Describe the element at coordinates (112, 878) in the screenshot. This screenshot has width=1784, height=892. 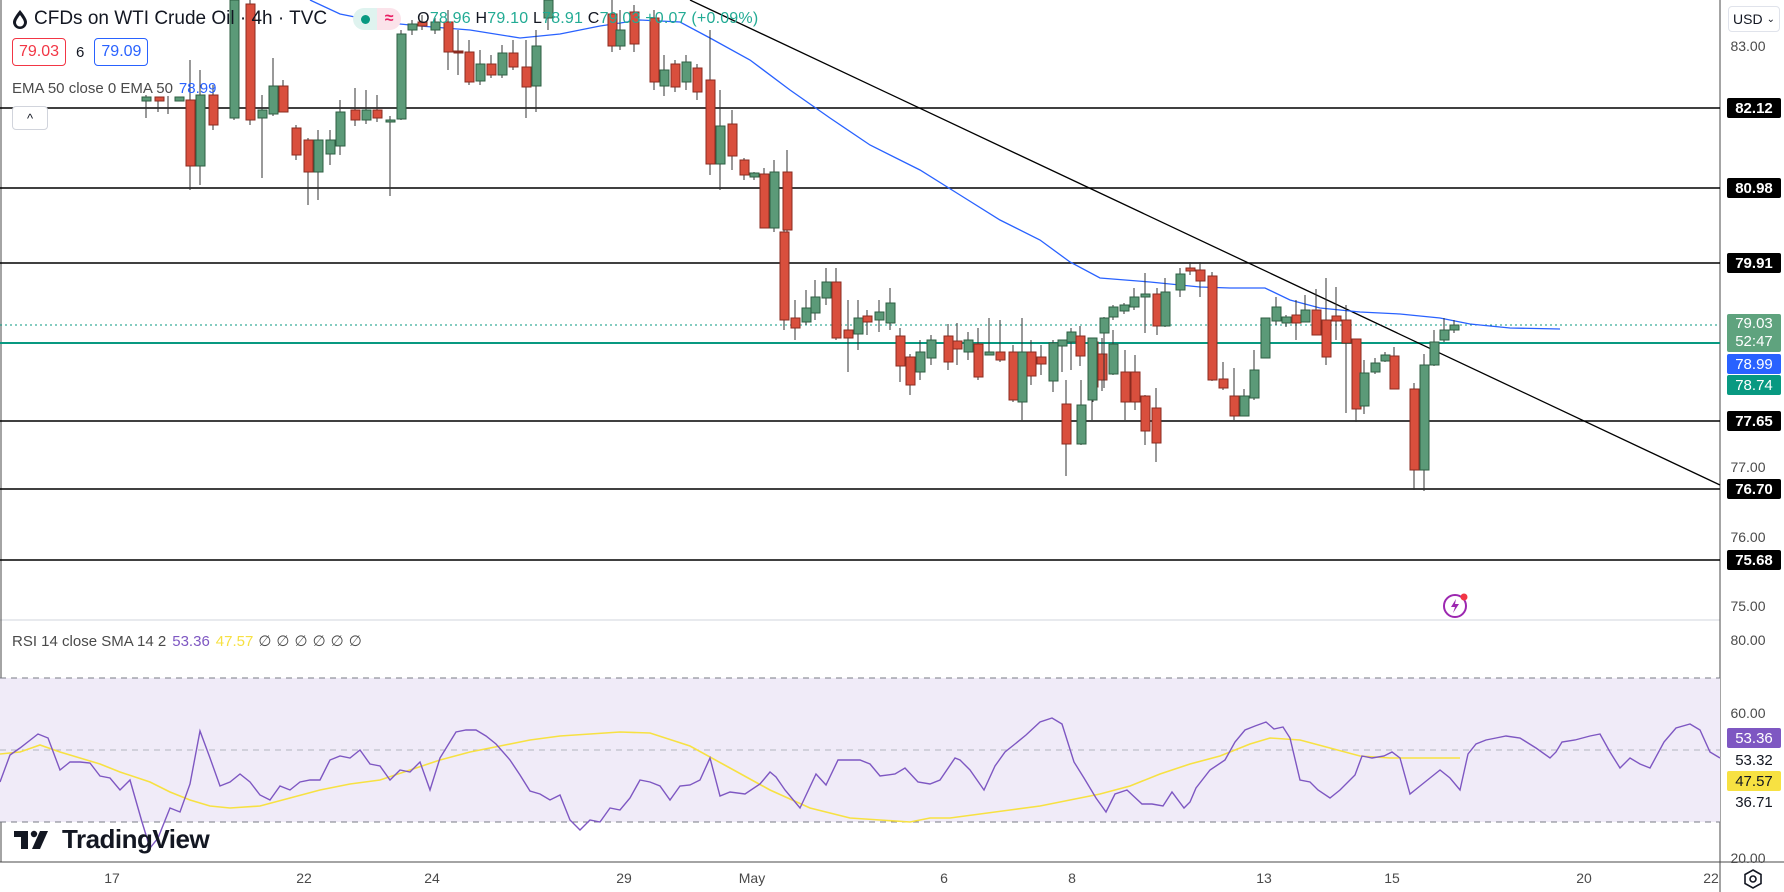
I see `time-label: 17` at that location.